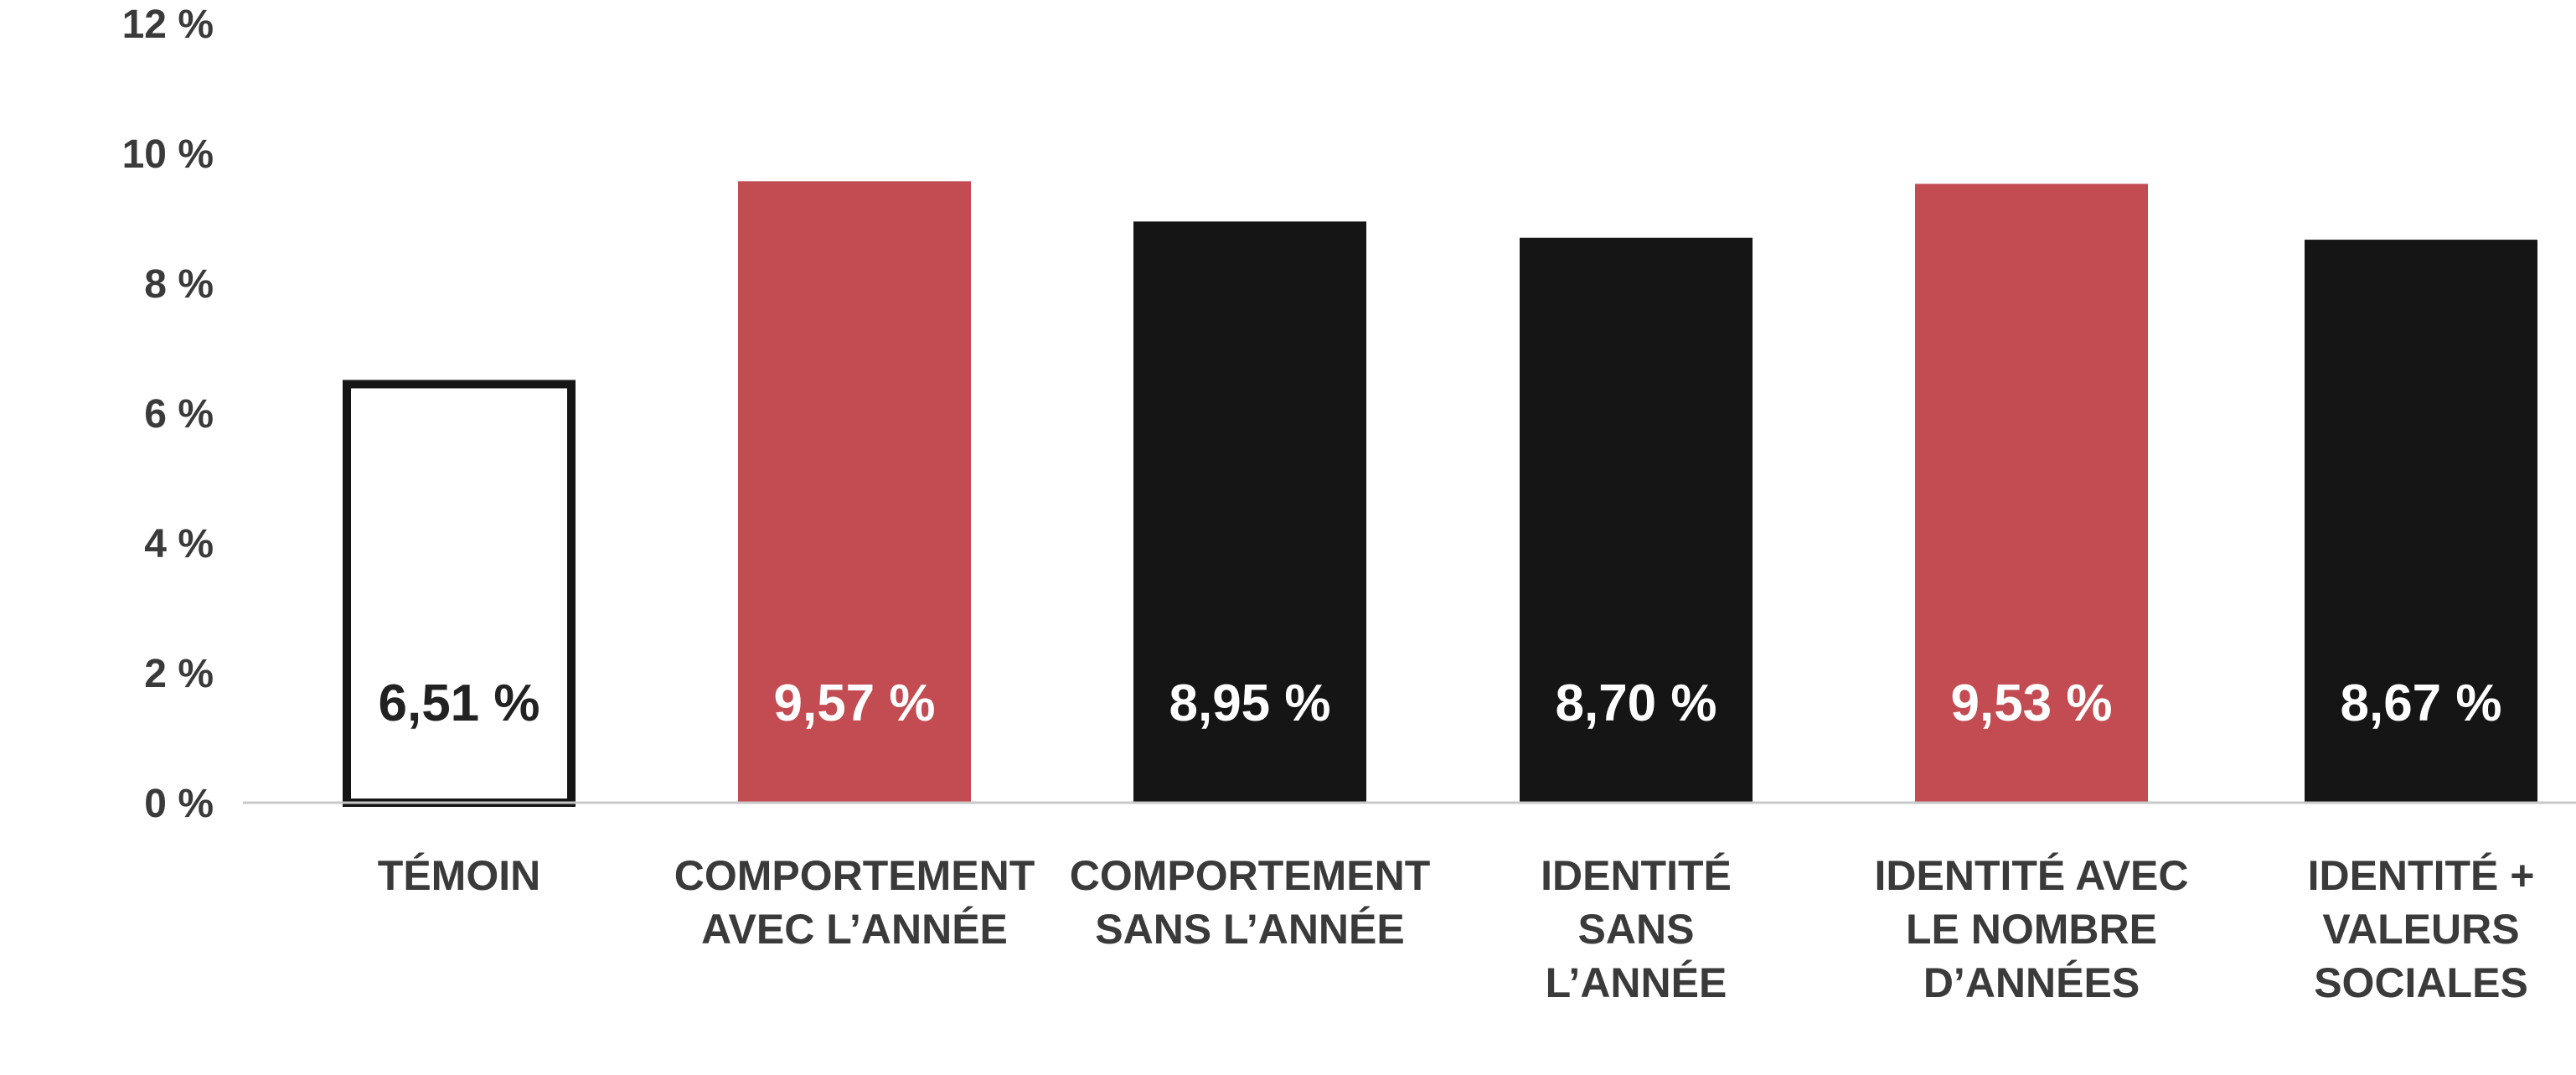  I want to click on y-axis: 0 % 2 % 4 % 6 % 8 % 10 % 12 %, so click(168, 414).